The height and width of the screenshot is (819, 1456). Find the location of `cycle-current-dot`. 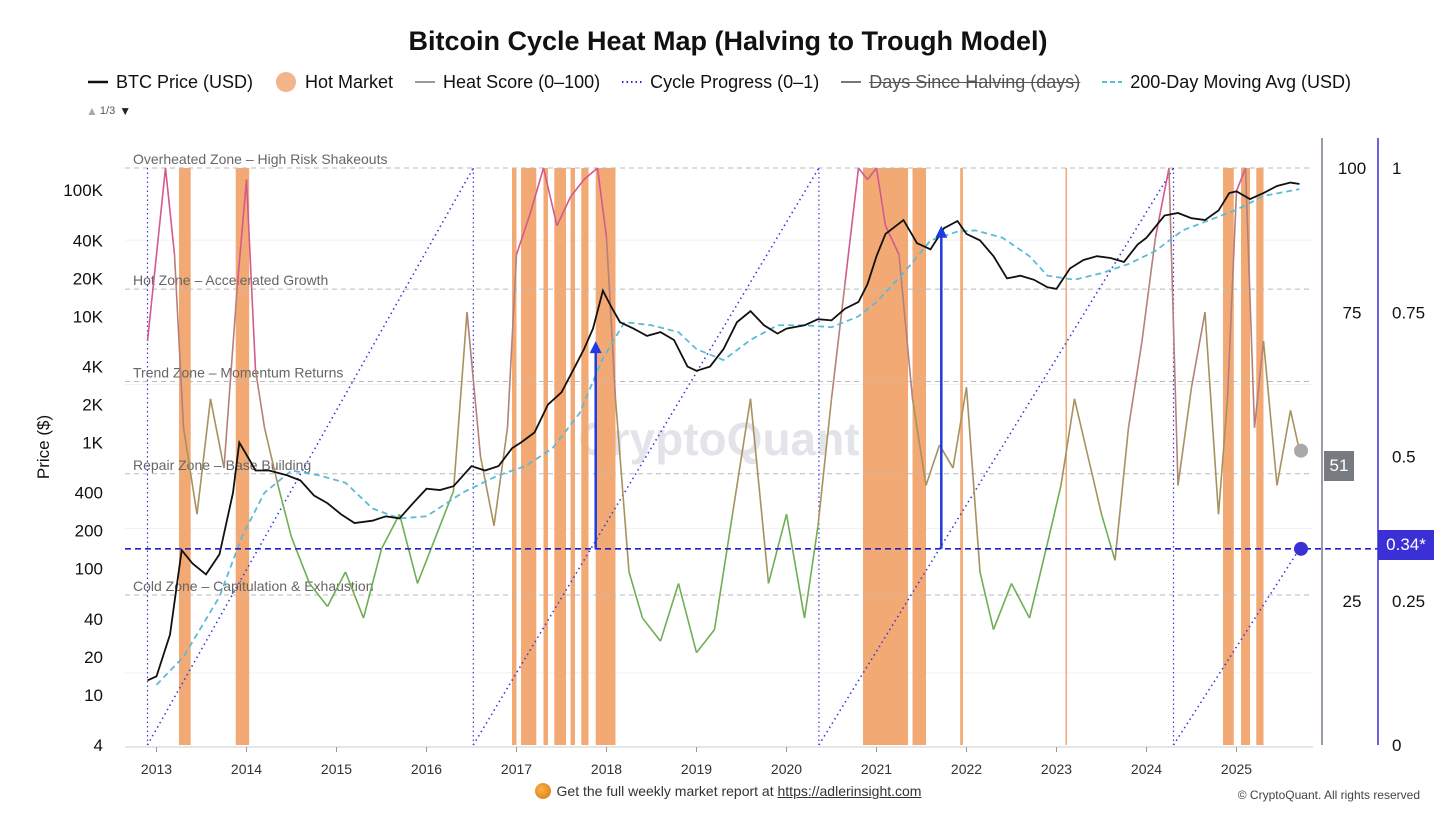

cycle-current-dot is located at coordinates (1301, 548).